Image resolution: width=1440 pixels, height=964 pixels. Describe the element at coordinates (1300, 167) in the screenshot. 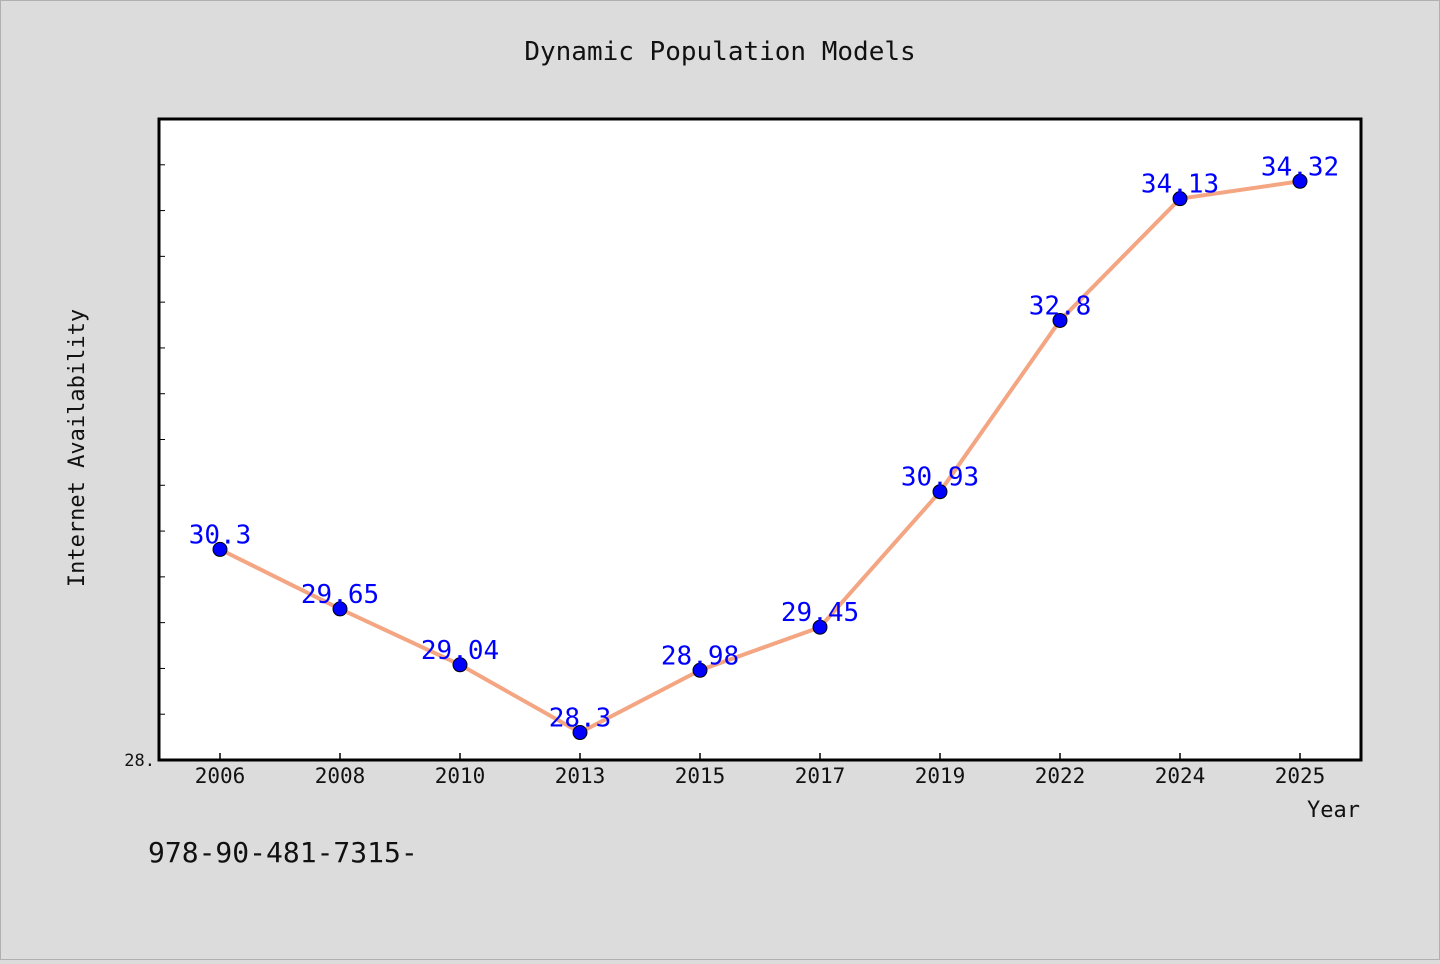

I see `data-label: 34.32` at that location.